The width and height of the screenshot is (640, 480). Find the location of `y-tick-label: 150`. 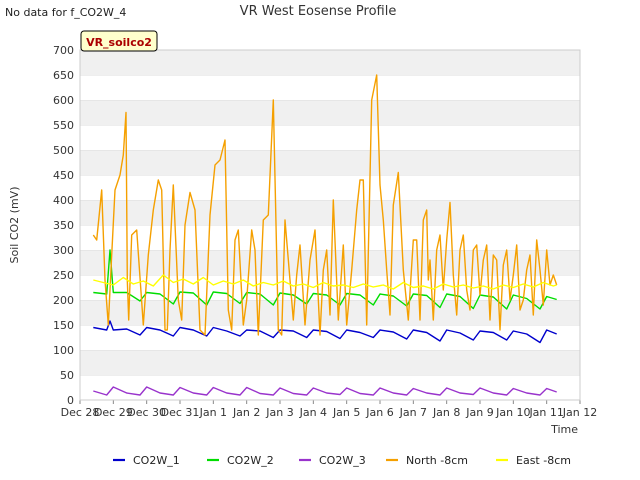

y-tick-label: 150 is located at coordinates (63, 325).